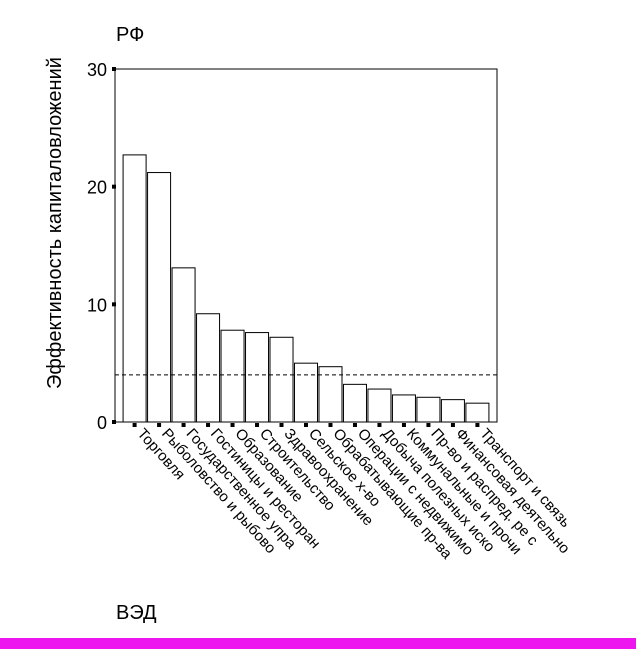 This screenshot has width=636, height=649. What do you see at coordinates (97, 70) in the screenshot?
I see `y-tick-label: 30` at bounding box center [97, 70].